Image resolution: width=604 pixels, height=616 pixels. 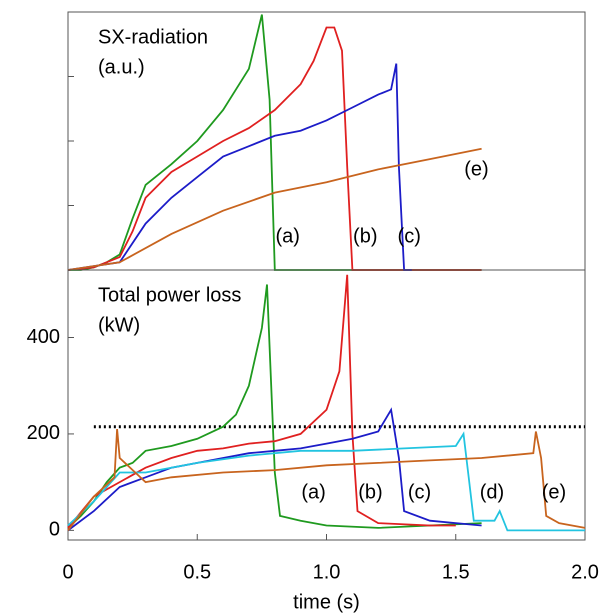 What do you see at coordinates (121, 67) in the screenshot?
I see `panel-title: (a.u.)` at bounding box center [121, 67].